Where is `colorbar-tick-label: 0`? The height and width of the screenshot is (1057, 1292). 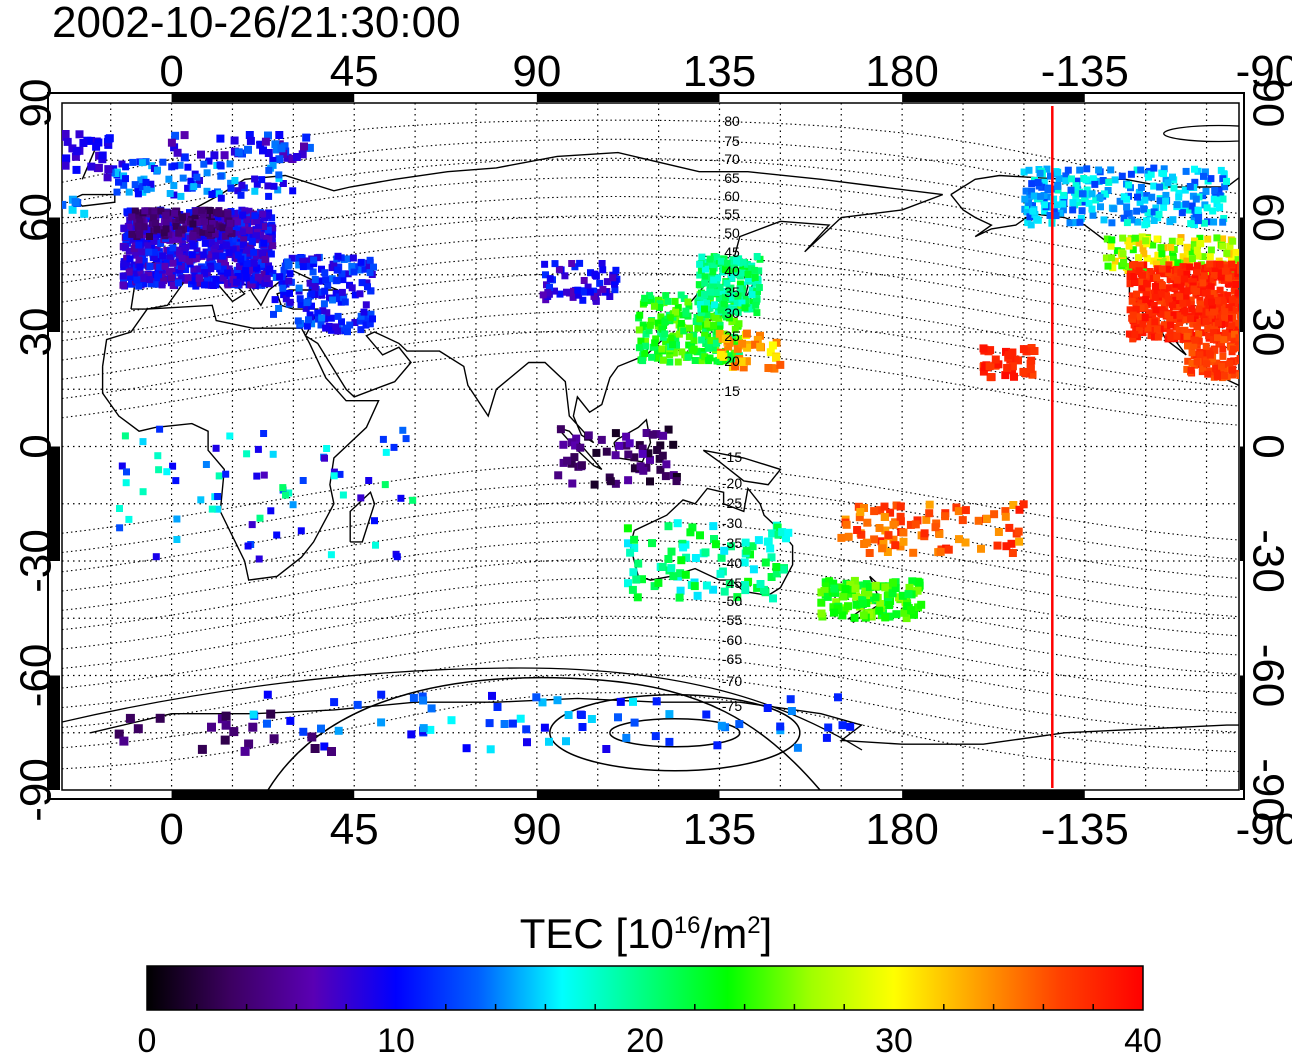 colorbar-tick-label: 0 is located at coordinates (147, 1039).